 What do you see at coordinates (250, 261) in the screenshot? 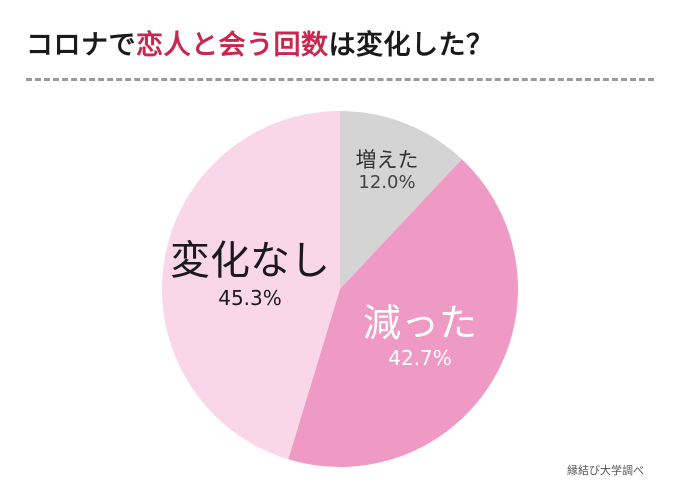
I see `slice-name: 変化なし` at bounding box center [250, 261].